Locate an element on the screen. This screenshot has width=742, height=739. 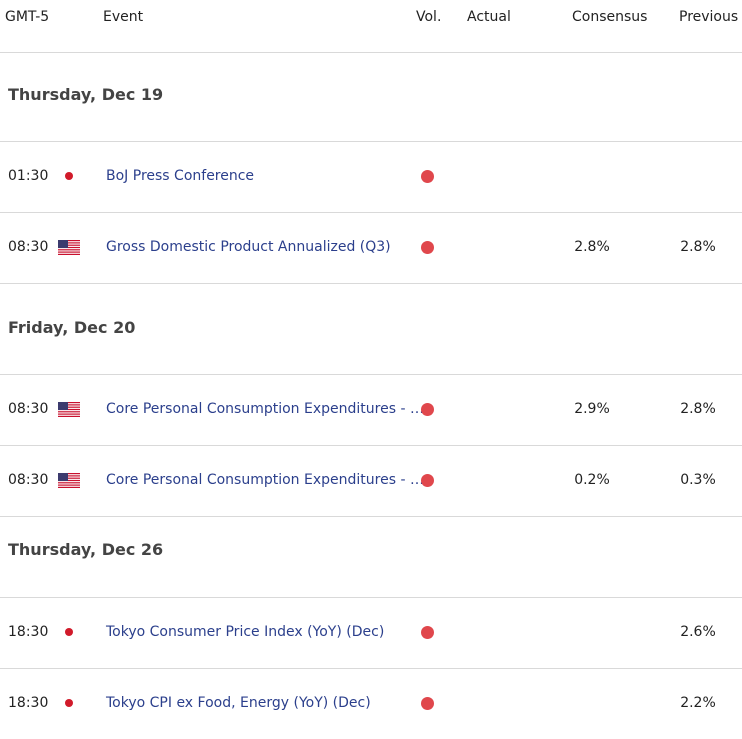
header-actual: Actual is located at coordinates (489, 17).